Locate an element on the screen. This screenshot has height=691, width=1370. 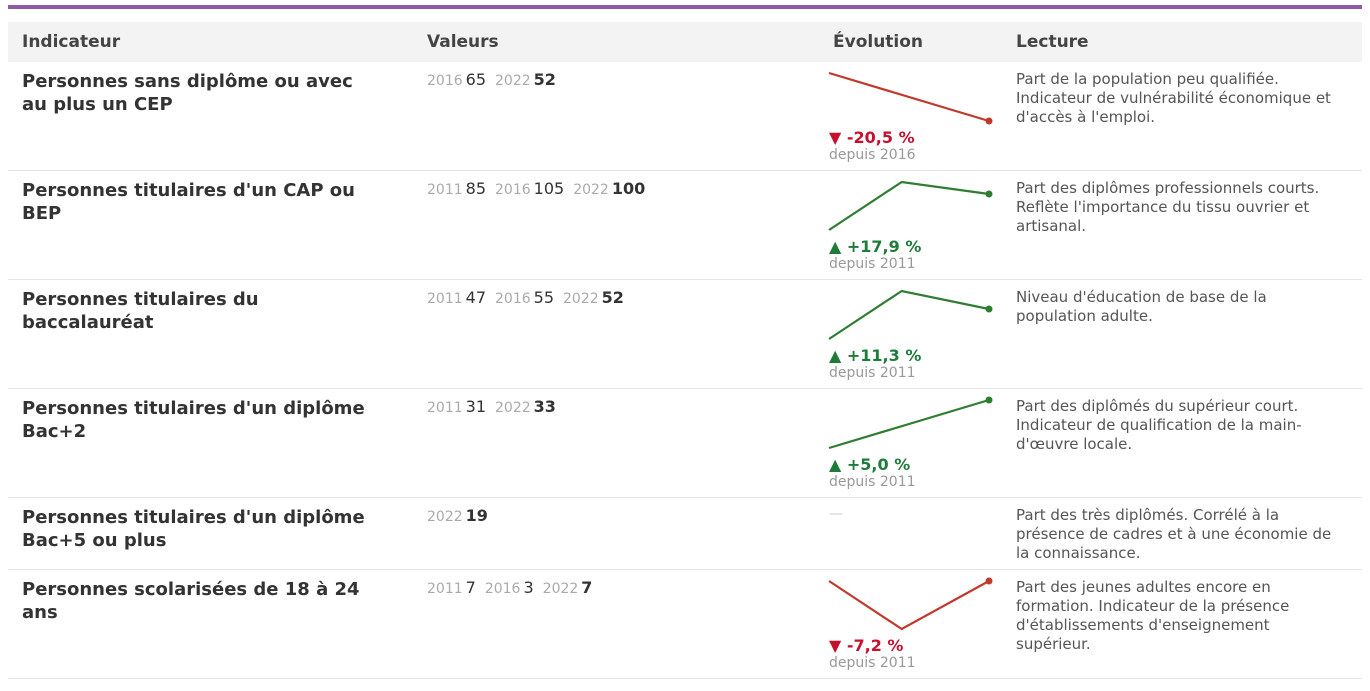
change: ▲ +17,9 % is located at coordinates (875, 246).